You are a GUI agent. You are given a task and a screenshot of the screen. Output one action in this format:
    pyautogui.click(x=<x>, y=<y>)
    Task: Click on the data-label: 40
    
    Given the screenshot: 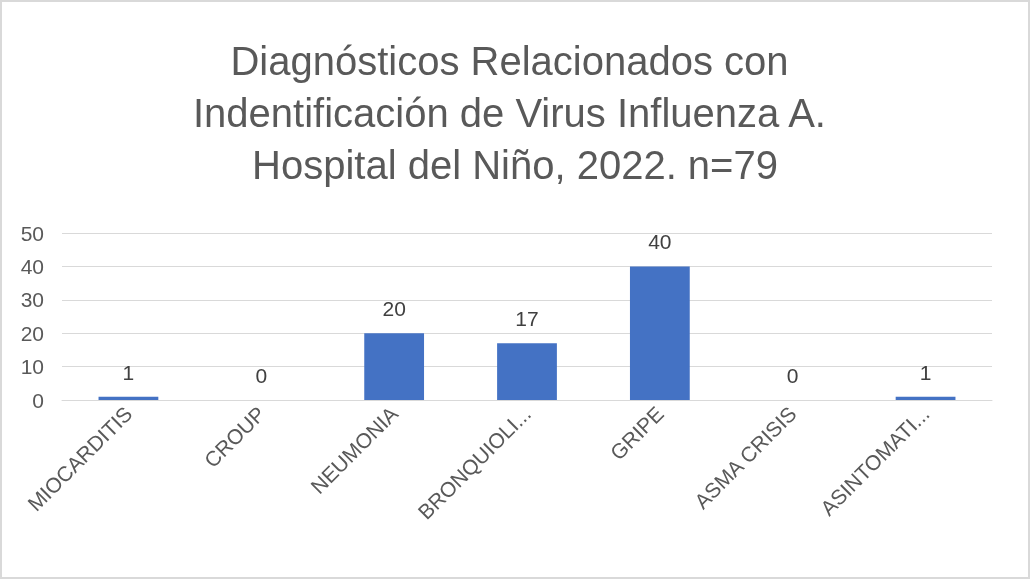 What is the action you would take?
    pyautogui.click(x=660, y=242)
    